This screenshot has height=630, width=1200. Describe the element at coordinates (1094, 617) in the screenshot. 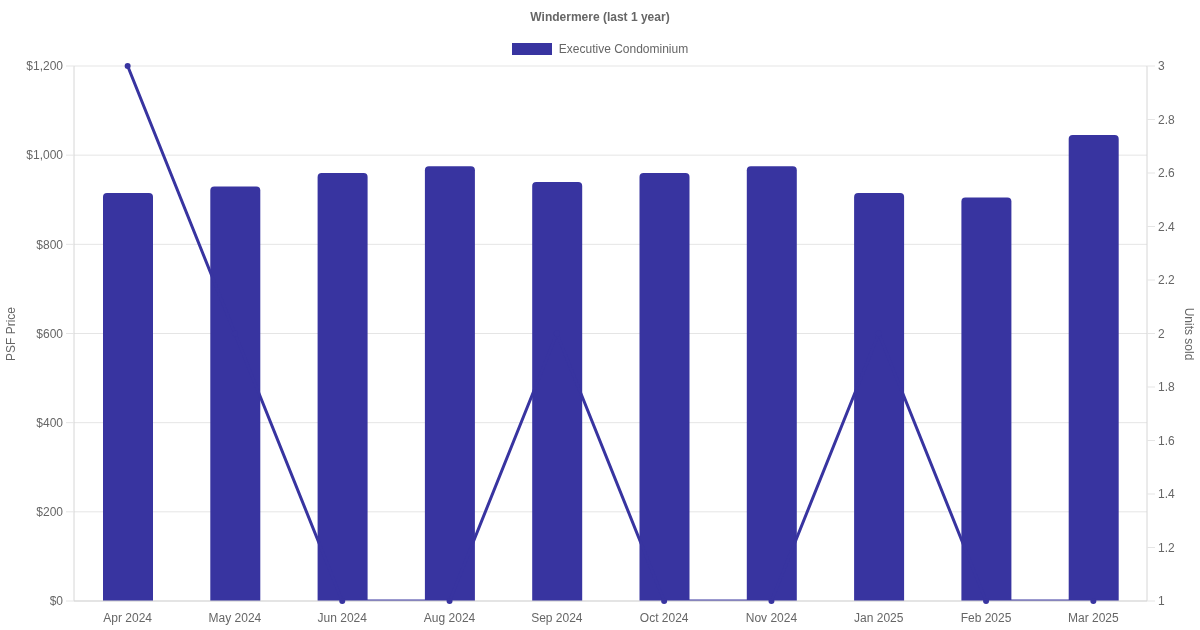

I see `x-tick-label: Mar 2025` at that location.